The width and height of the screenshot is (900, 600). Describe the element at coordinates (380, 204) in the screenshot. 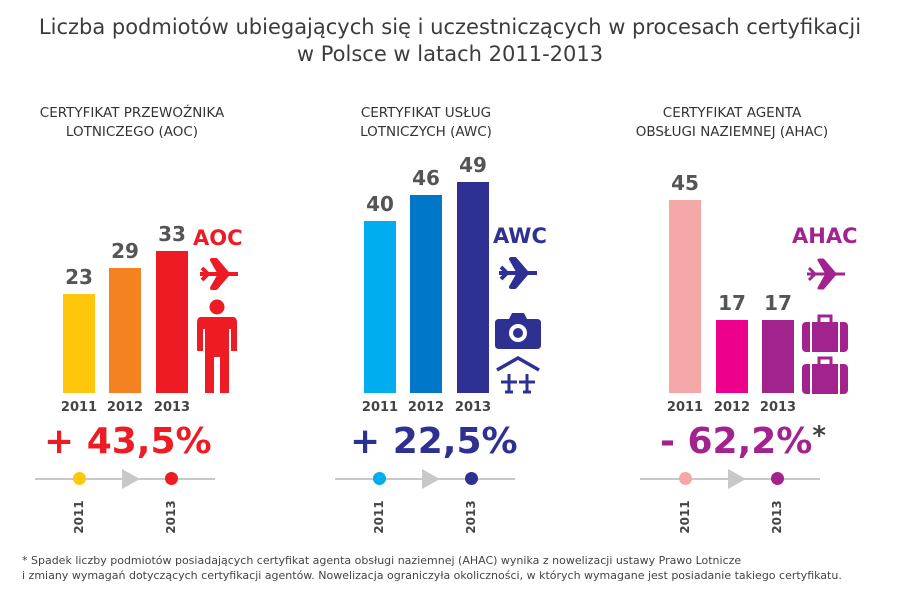

I see `value-label: 40` at that location.